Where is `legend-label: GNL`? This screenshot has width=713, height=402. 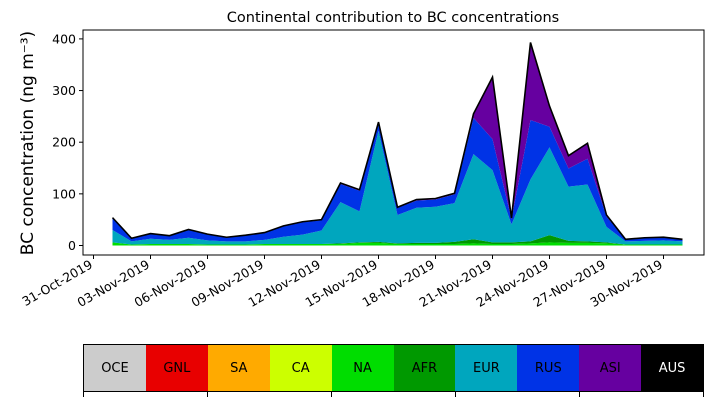
legend-label: GNL is located at coordinates (177, 368).